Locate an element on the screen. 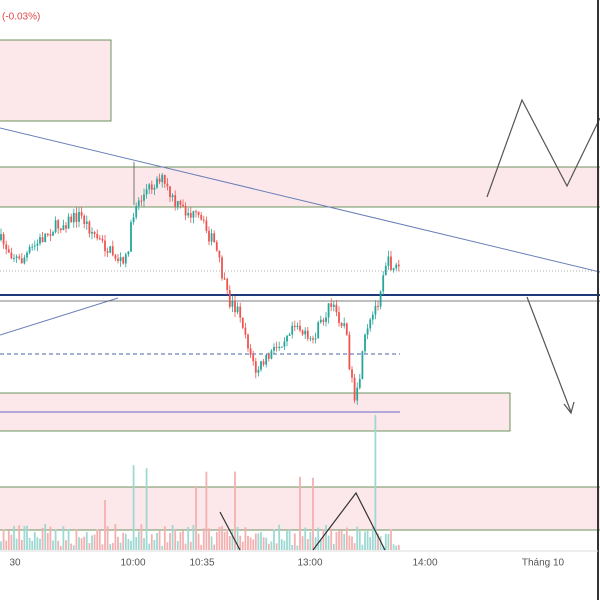  zone-box is located at coordinates (56, 80).